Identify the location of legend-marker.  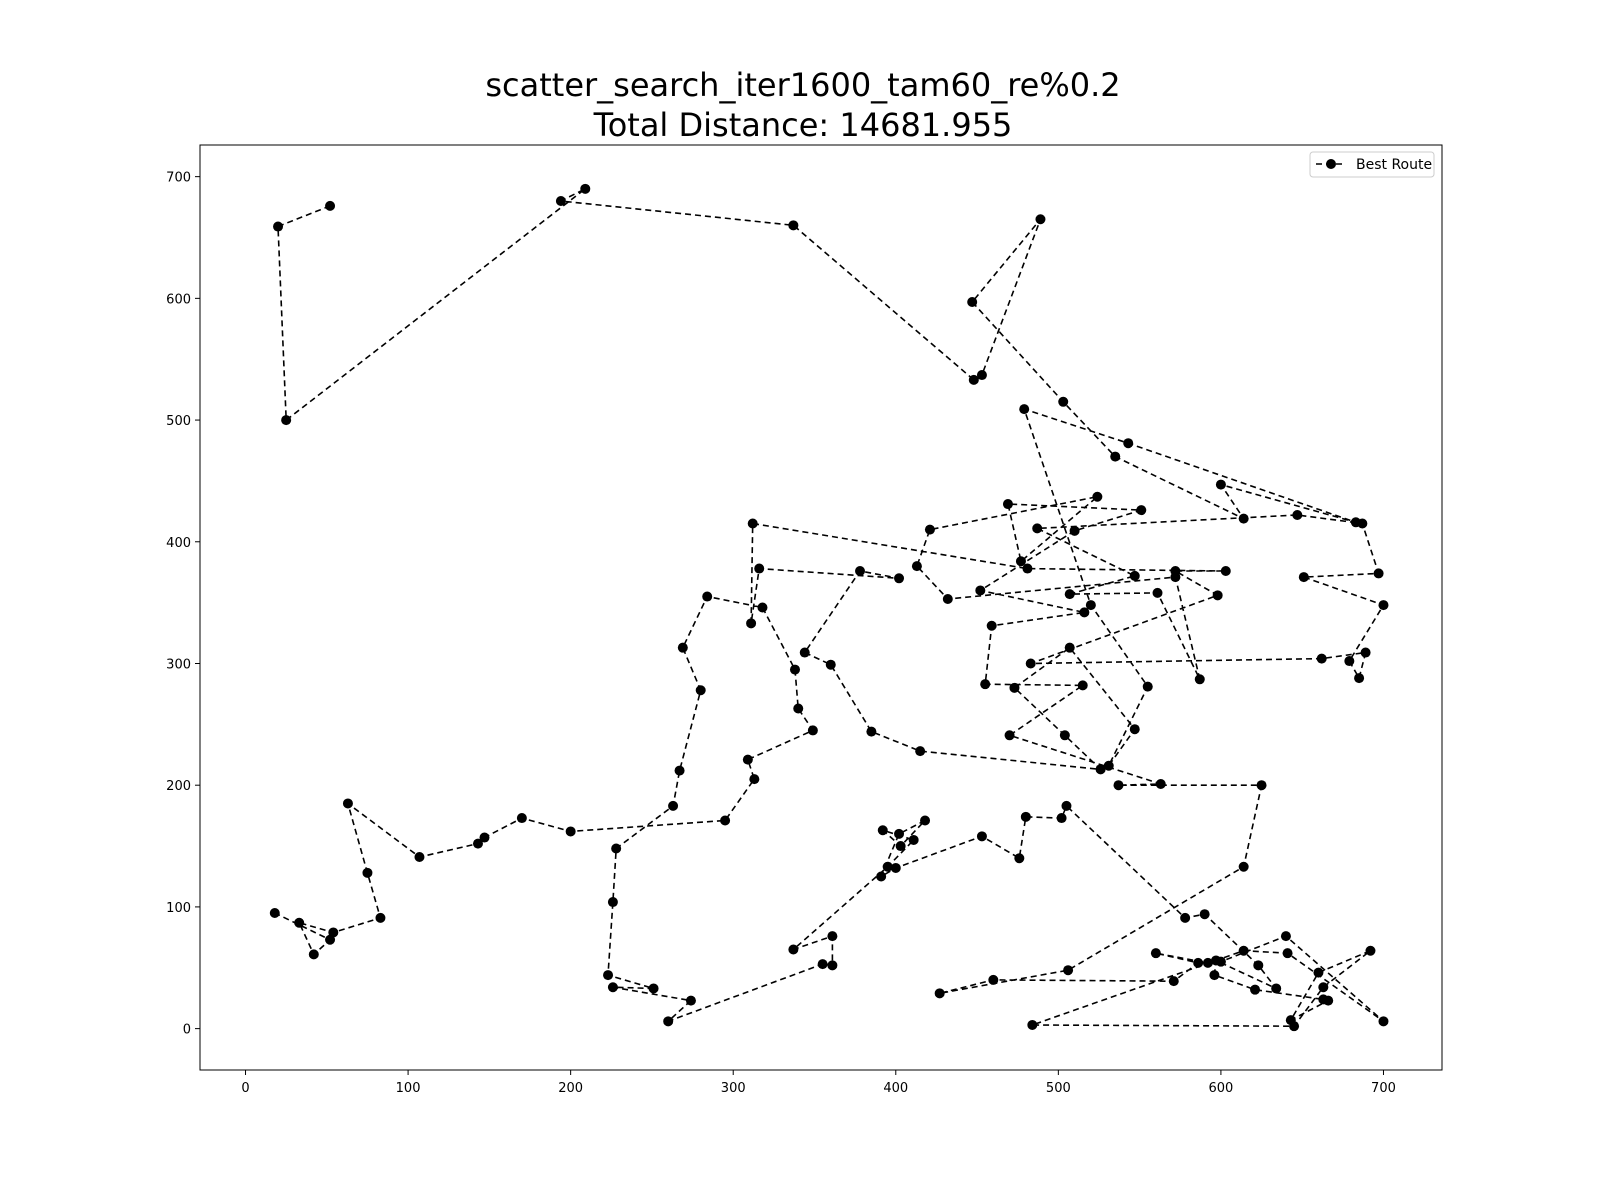
(1331, 164).